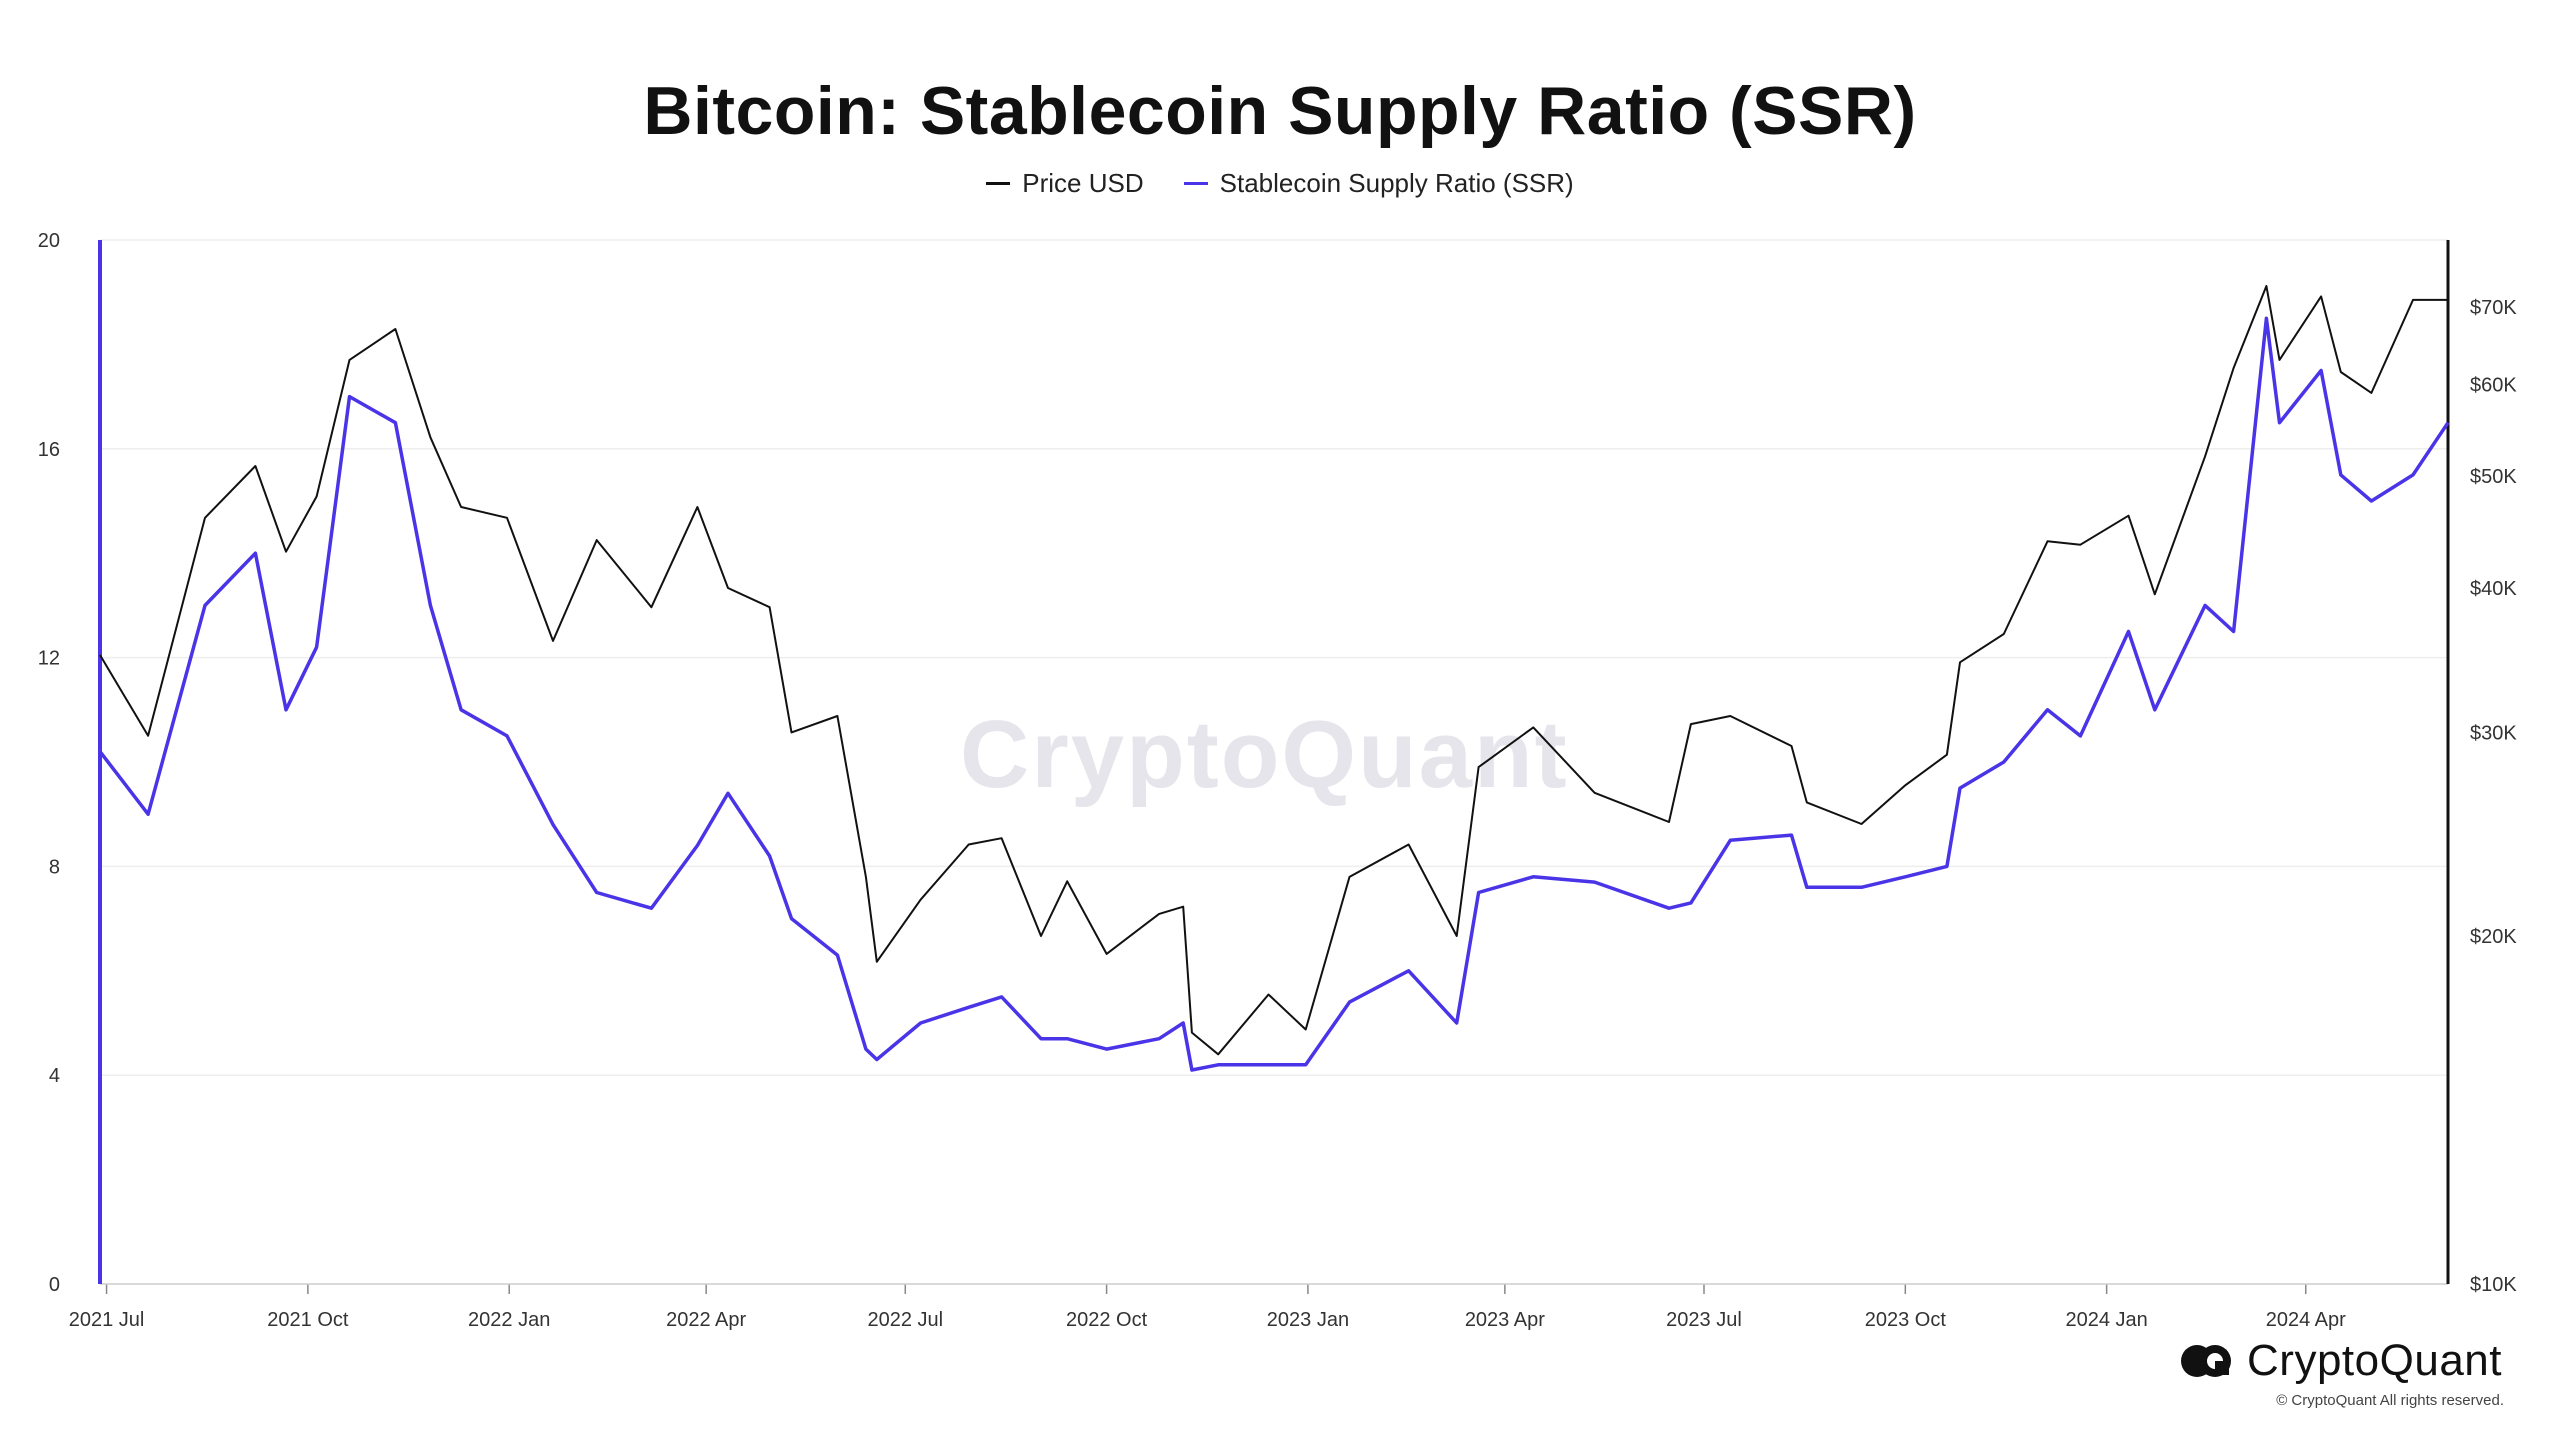 The image size is (2560, 1440). What do you see at coordinates (509, 1320) in the screenshot?
I see `x-tick-label: 2022 Jan` at bounding box center [509, 1320].